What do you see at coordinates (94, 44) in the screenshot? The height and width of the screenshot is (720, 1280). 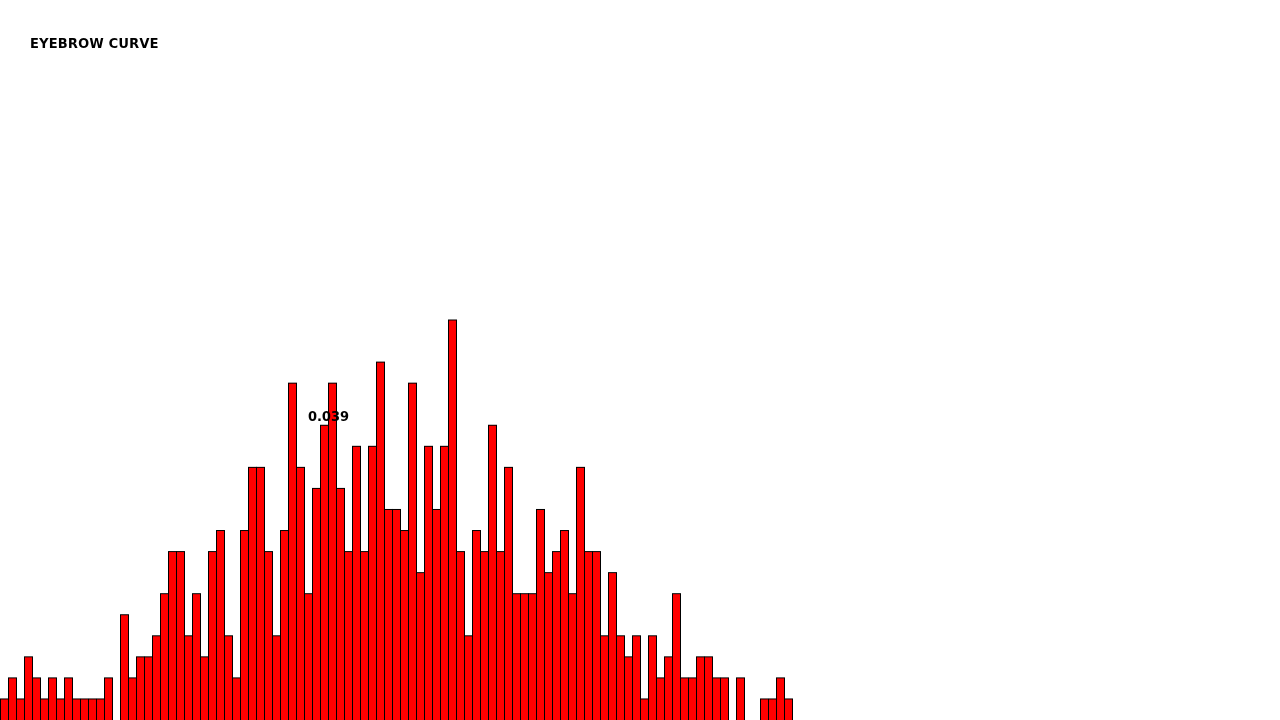 I see `chart-title: EYEBROW CURVE` at bounding box center [94, 44].